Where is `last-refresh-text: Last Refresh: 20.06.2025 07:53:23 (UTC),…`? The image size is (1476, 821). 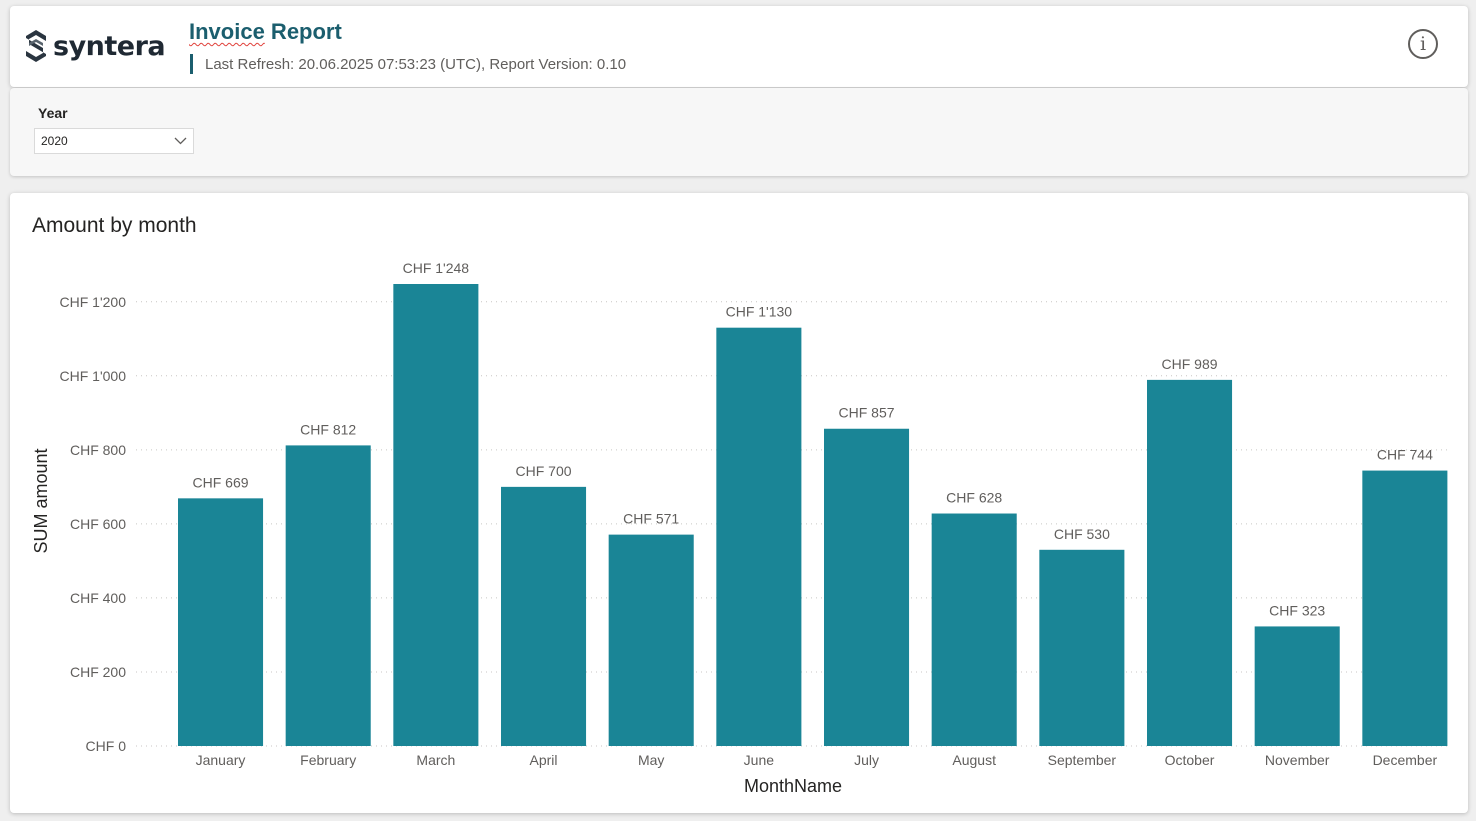
last-refresh-text: Last Refresh: 20.06.2025 07:53:23 (UTC),… is located at coordinates (416, 64).